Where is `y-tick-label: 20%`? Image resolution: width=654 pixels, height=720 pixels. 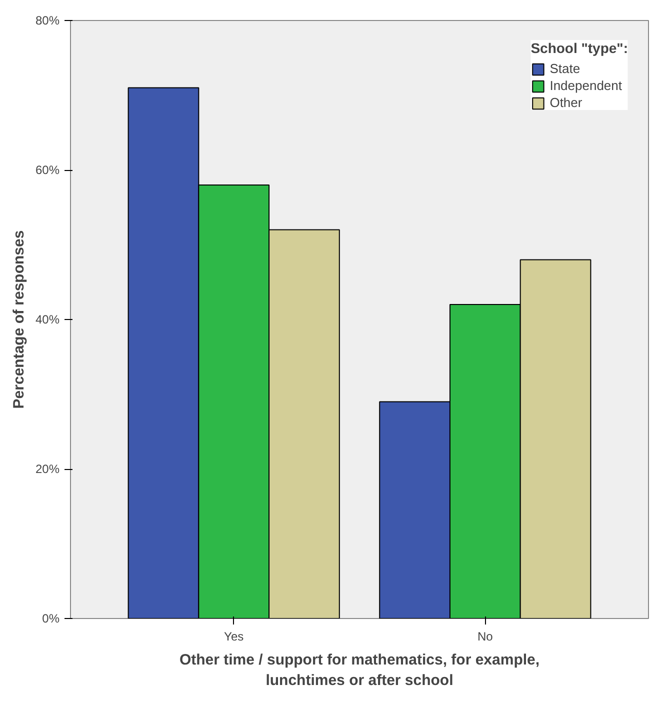
y-tick-label: 20% is located at coordinates (47, 469).